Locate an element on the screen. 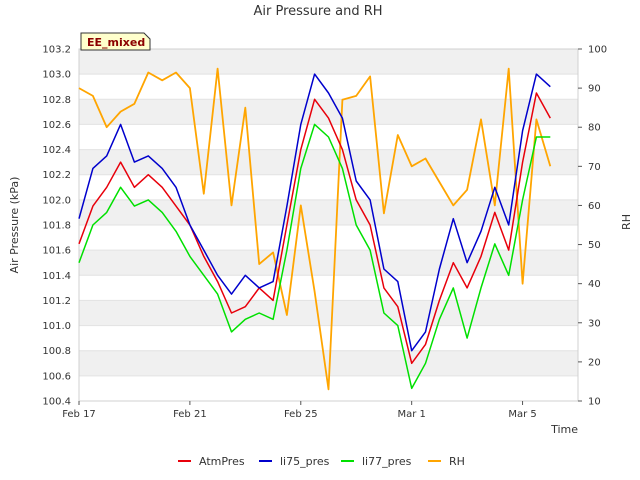 This screenshot has height=480, width=640. y-axis-label: Air Pressure (kPa) is located at coordinates (14, 225).